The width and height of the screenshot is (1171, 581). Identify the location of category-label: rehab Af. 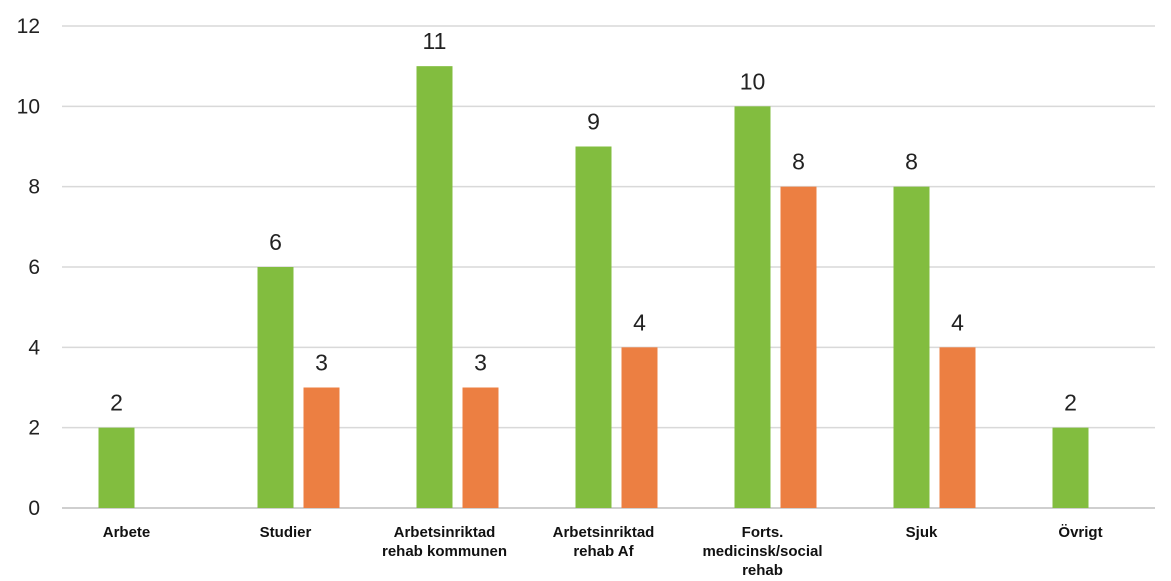
(603, 551).